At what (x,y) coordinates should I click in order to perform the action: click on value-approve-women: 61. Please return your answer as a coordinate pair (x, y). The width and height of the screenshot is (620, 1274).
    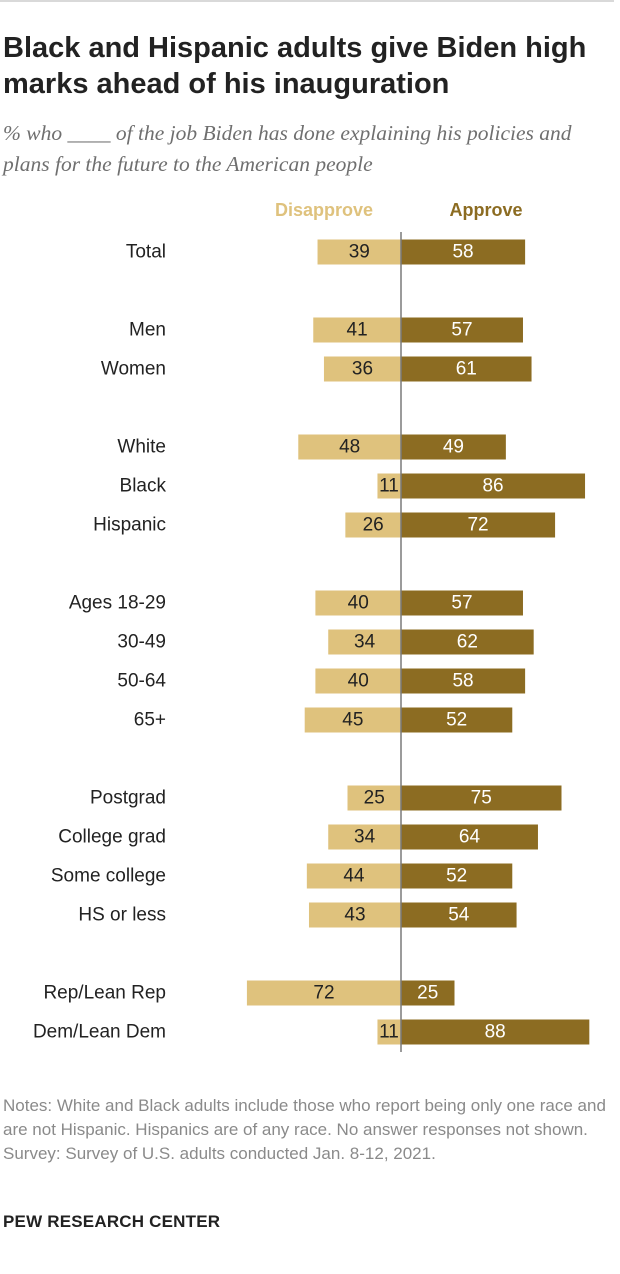
    Looking at the image, I should click on (466, 369).